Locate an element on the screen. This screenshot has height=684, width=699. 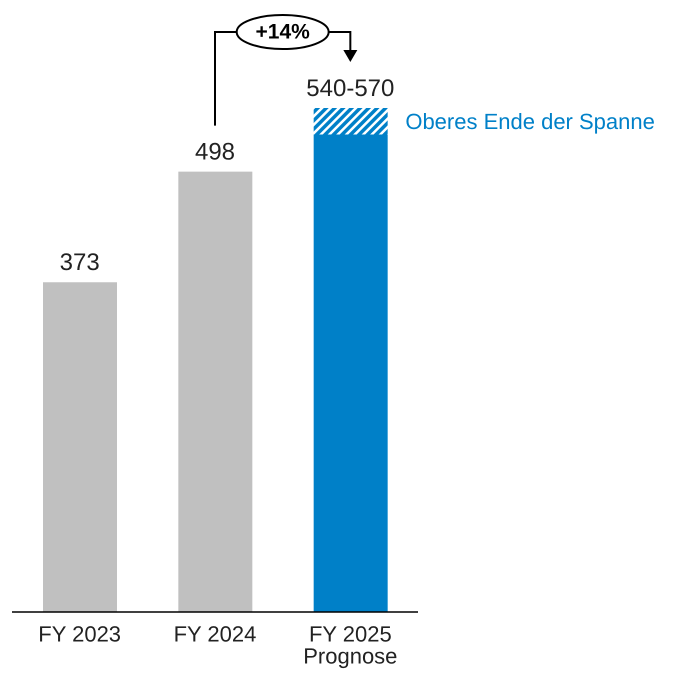
x-tick-label: FY 2024 is located at coordinates (215, 634).